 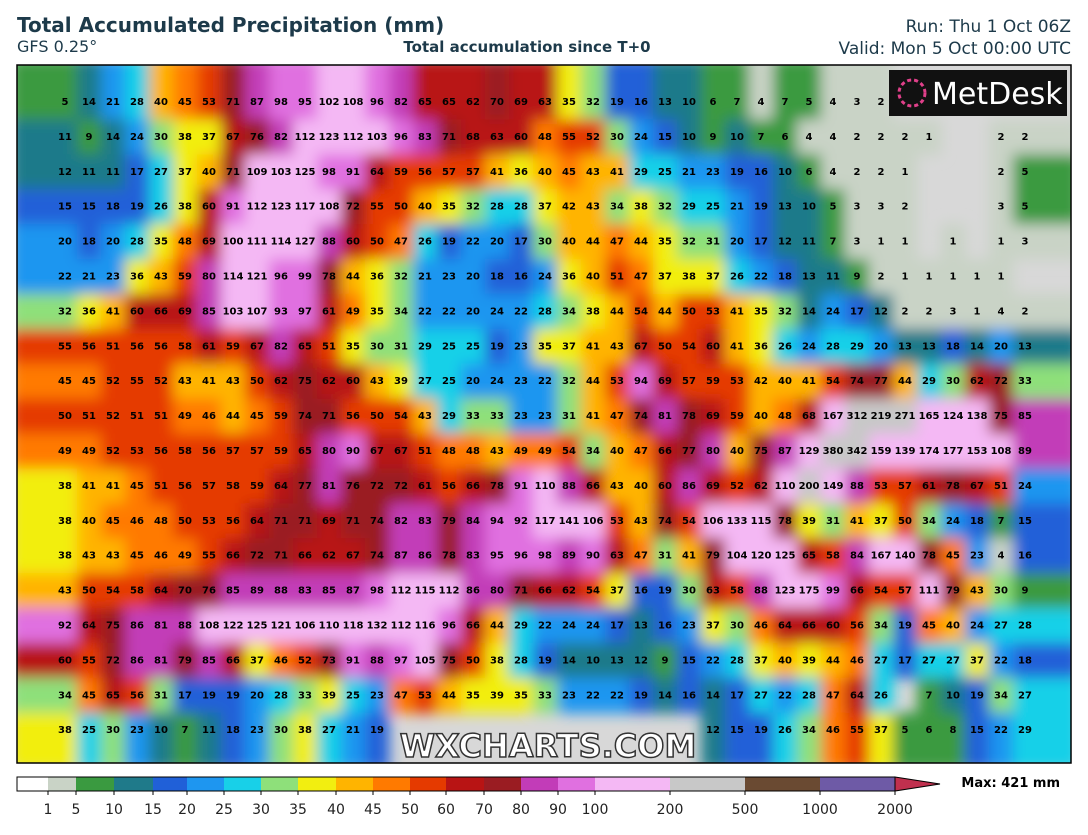 I want to click on precip-value: 61, so click(x=929, y=486).